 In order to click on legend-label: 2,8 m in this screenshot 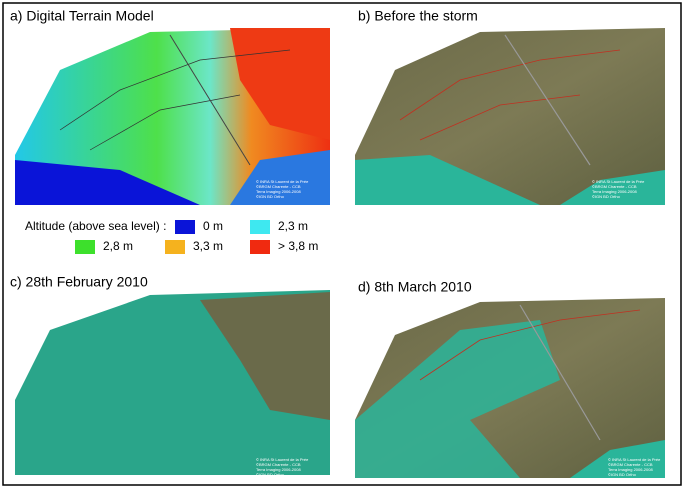, I will do `click(118, 246)`.